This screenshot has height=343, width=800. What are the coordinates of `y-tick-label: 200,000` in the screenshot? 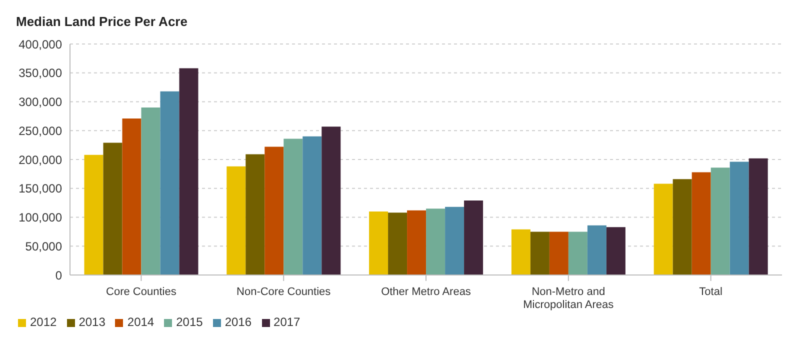 It's located at (40, 159).